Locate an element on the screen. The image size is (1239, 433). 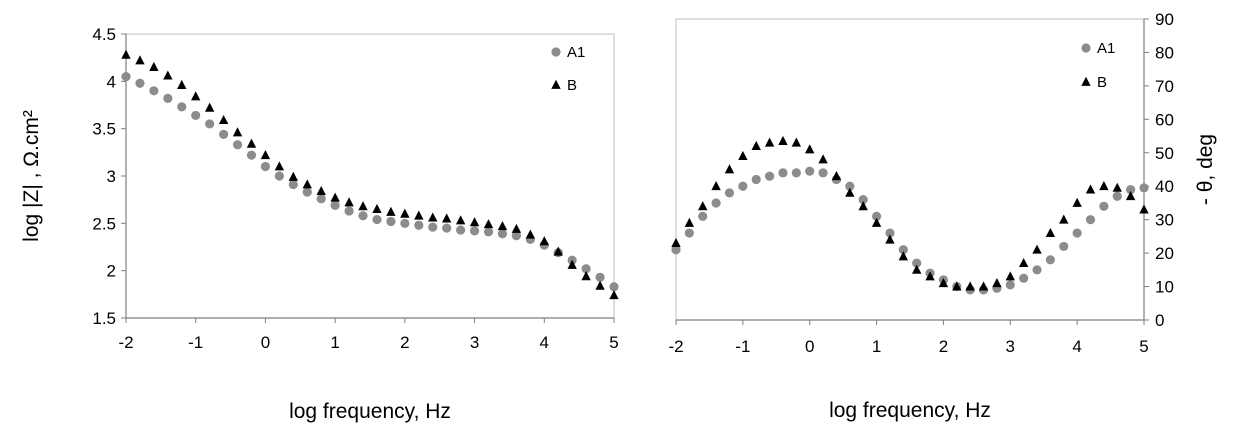
y-tick-label: 80 is located at coordinates (1164, 52).